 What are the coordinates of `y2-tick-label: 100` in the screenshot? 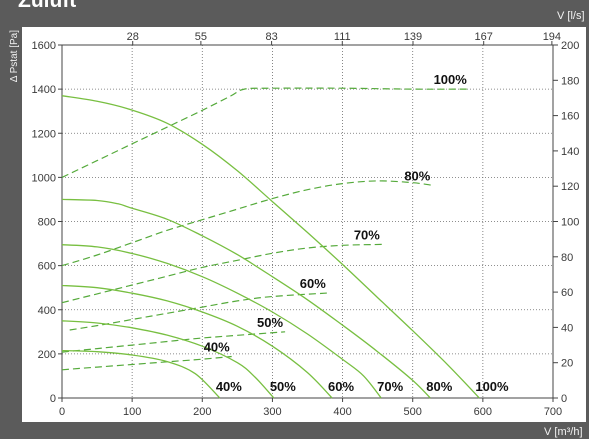 It's located at (570, 223).